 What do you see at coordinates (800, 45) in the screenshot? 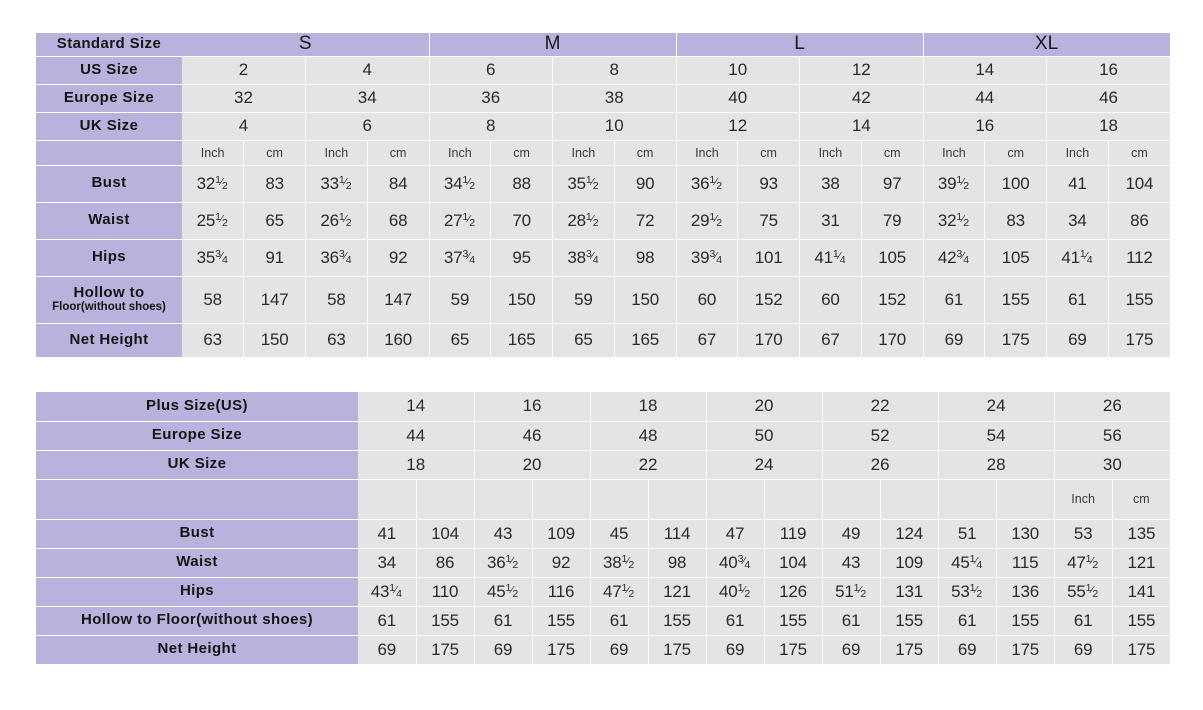
I see `size-group-header-l: L` at bounding box center [800, 45].